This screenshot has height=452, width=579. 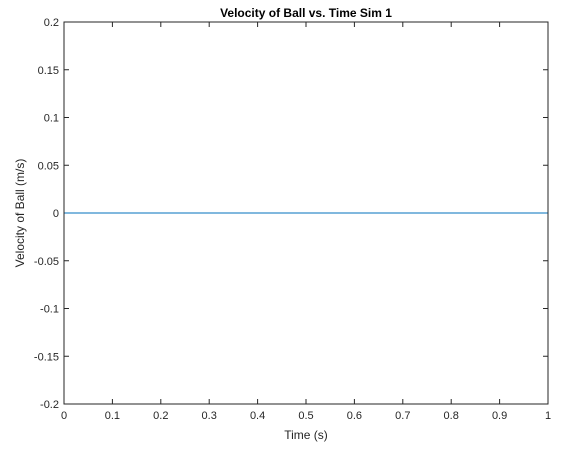 What do you see at coordinates (46, 262) in the screenshot?
I see `y-tick-label: -0.05` at bounding box center [46, 262].